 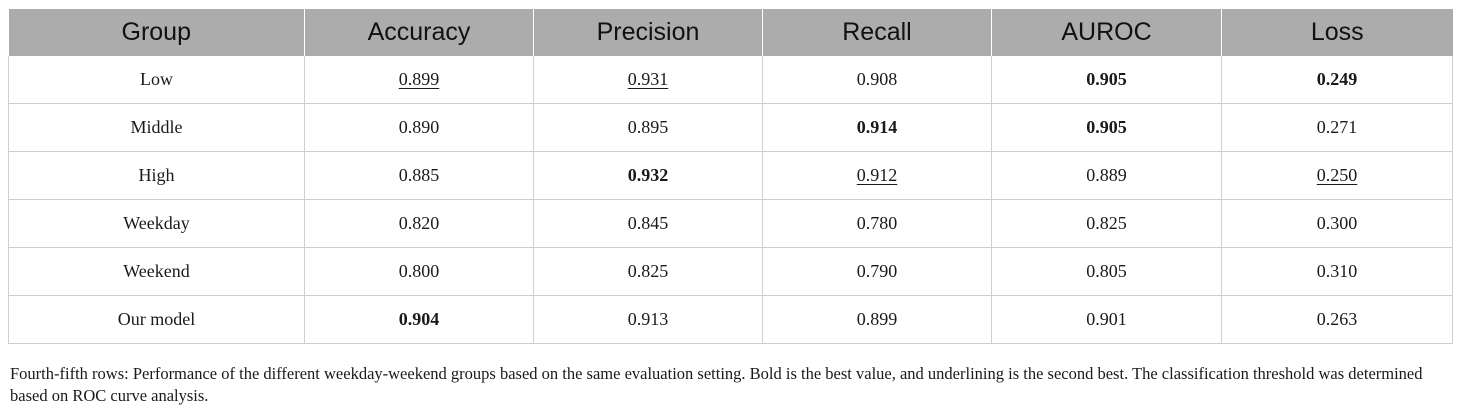 What do you see at coordinates (877, 32) in the screenshot?
I see `header-recall: Recall` at bounding box center [877, 32].